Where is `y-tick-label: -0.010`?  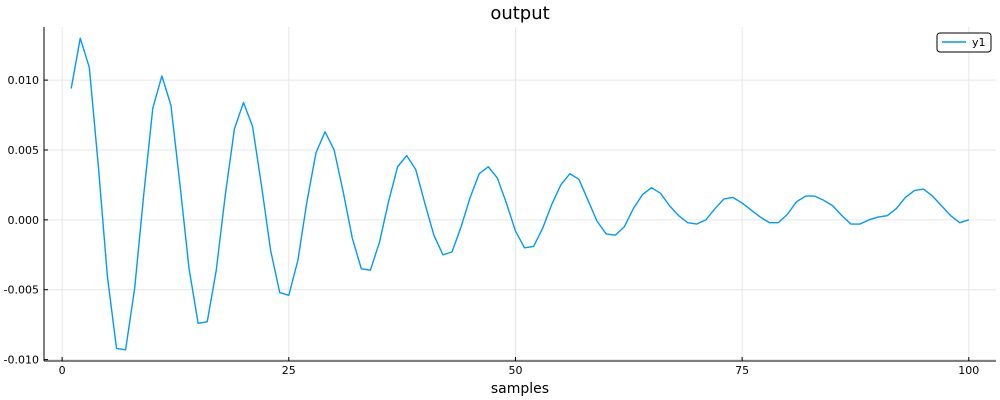
y-tick-label: -0.010 is located at coordinates (21, 360).